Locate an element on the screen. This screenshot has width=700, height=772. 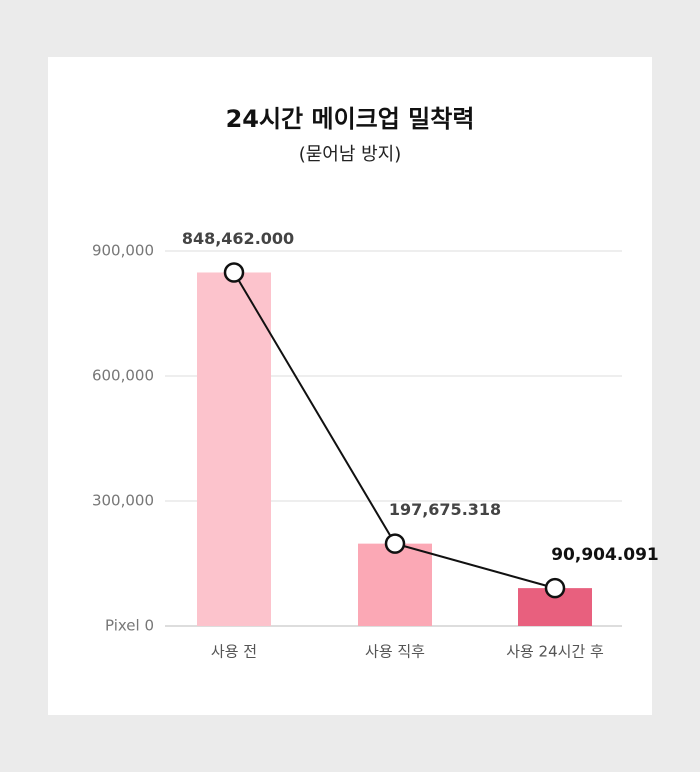
chart-subtitle: (묻어남 방지) is located at coordinates (350, 154).